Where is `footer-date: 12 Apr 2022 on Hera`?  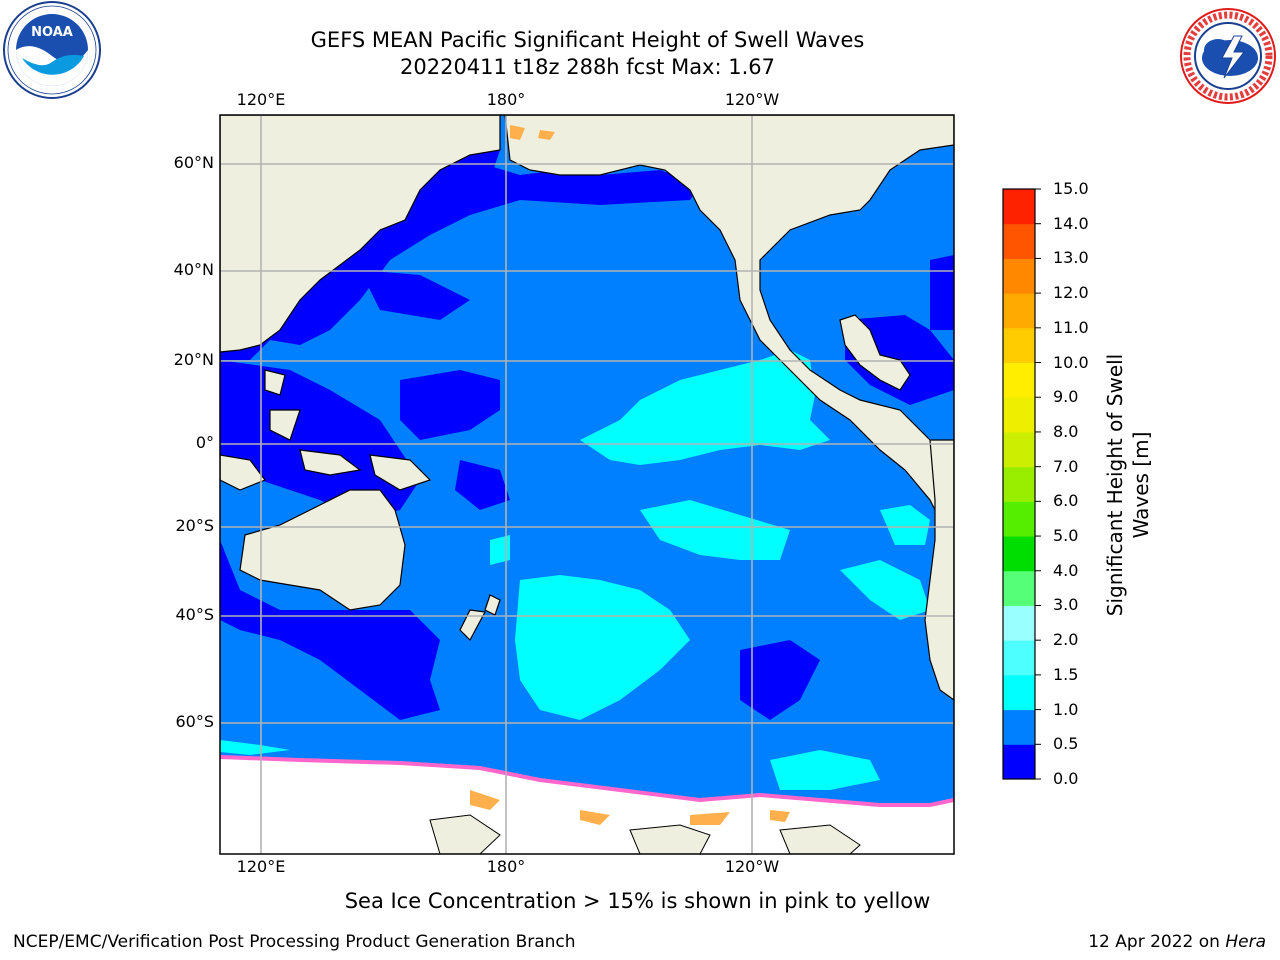 footer-date: 12 Apr 2022 on Hera is located at coordinates (1177, 942).